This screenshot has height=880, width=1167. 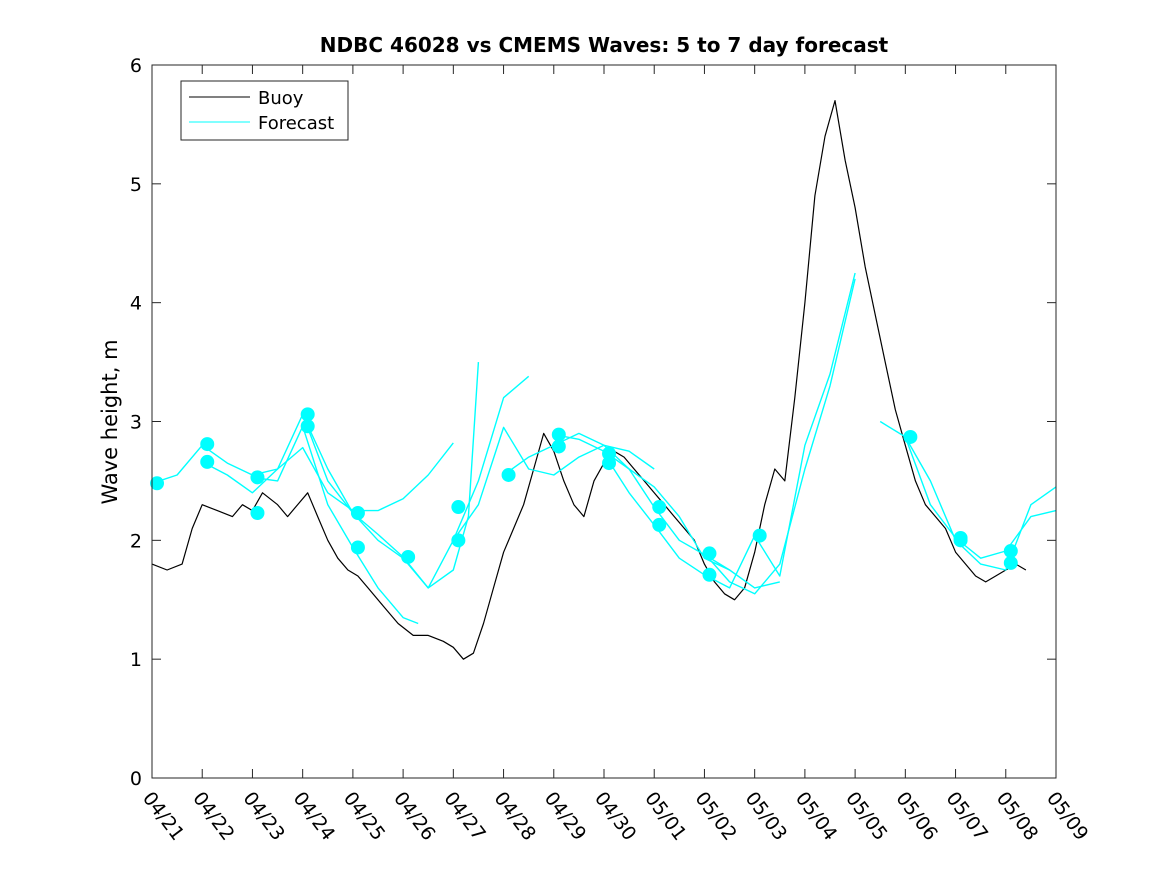 I want to click on legend-box, so click(x=264, y=110).